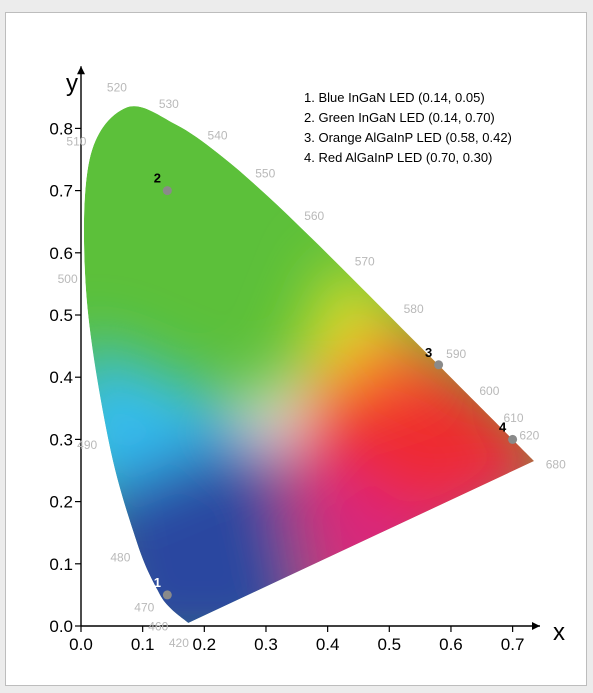 Image resolution: width=593 pixels, height=693 pixels. What do you see at coordinates (414, 309) in the screenshot?
I see `wavelength-label: 580` at bounding box center [414, 309].